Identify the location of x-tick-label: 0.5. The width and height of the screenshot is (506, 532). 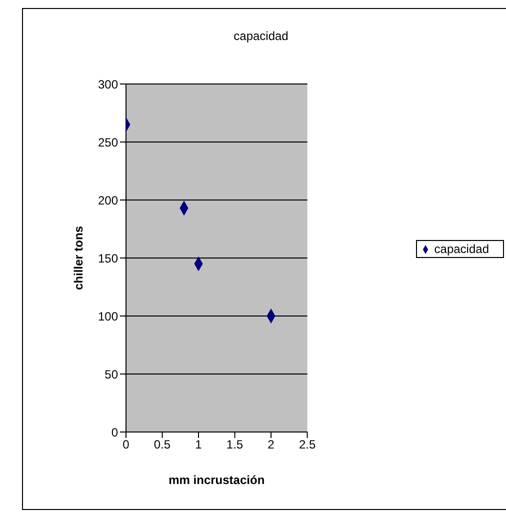
(162, 445).